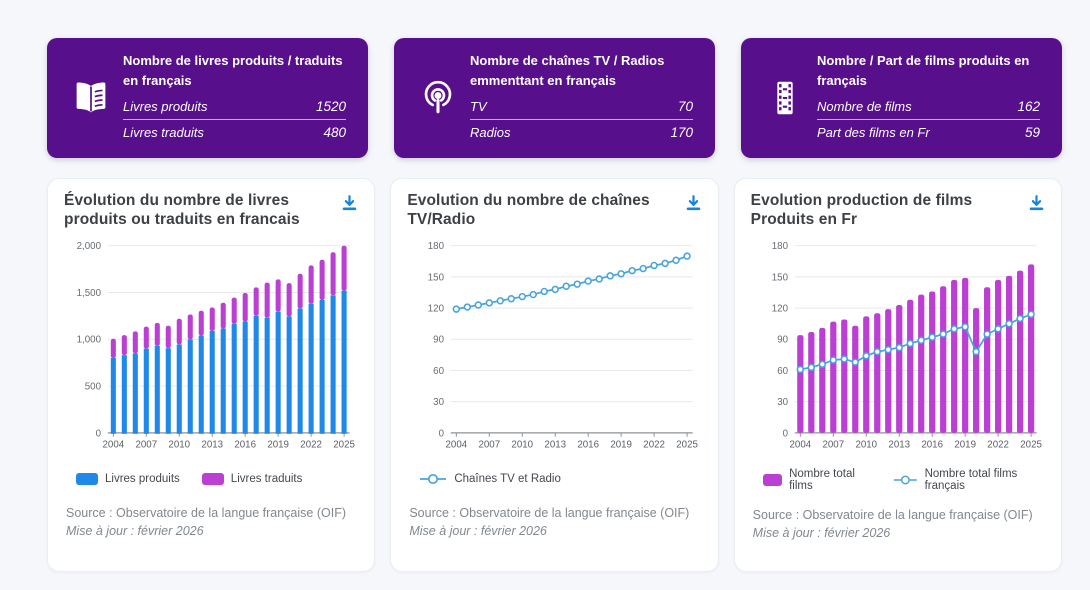 The image size is (1090, 590). Describe the element at coordinates (864, 106) in the screenshot. I see `kpi-label: Nombre de films` at that location.